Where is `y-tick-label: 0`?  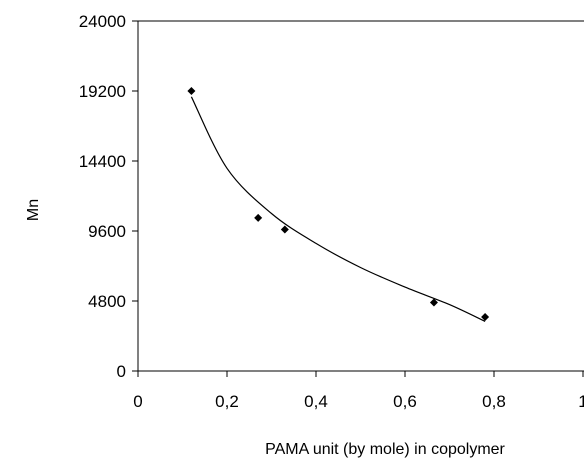 y-tick-label: 0 is located at coordinates (121, 371).